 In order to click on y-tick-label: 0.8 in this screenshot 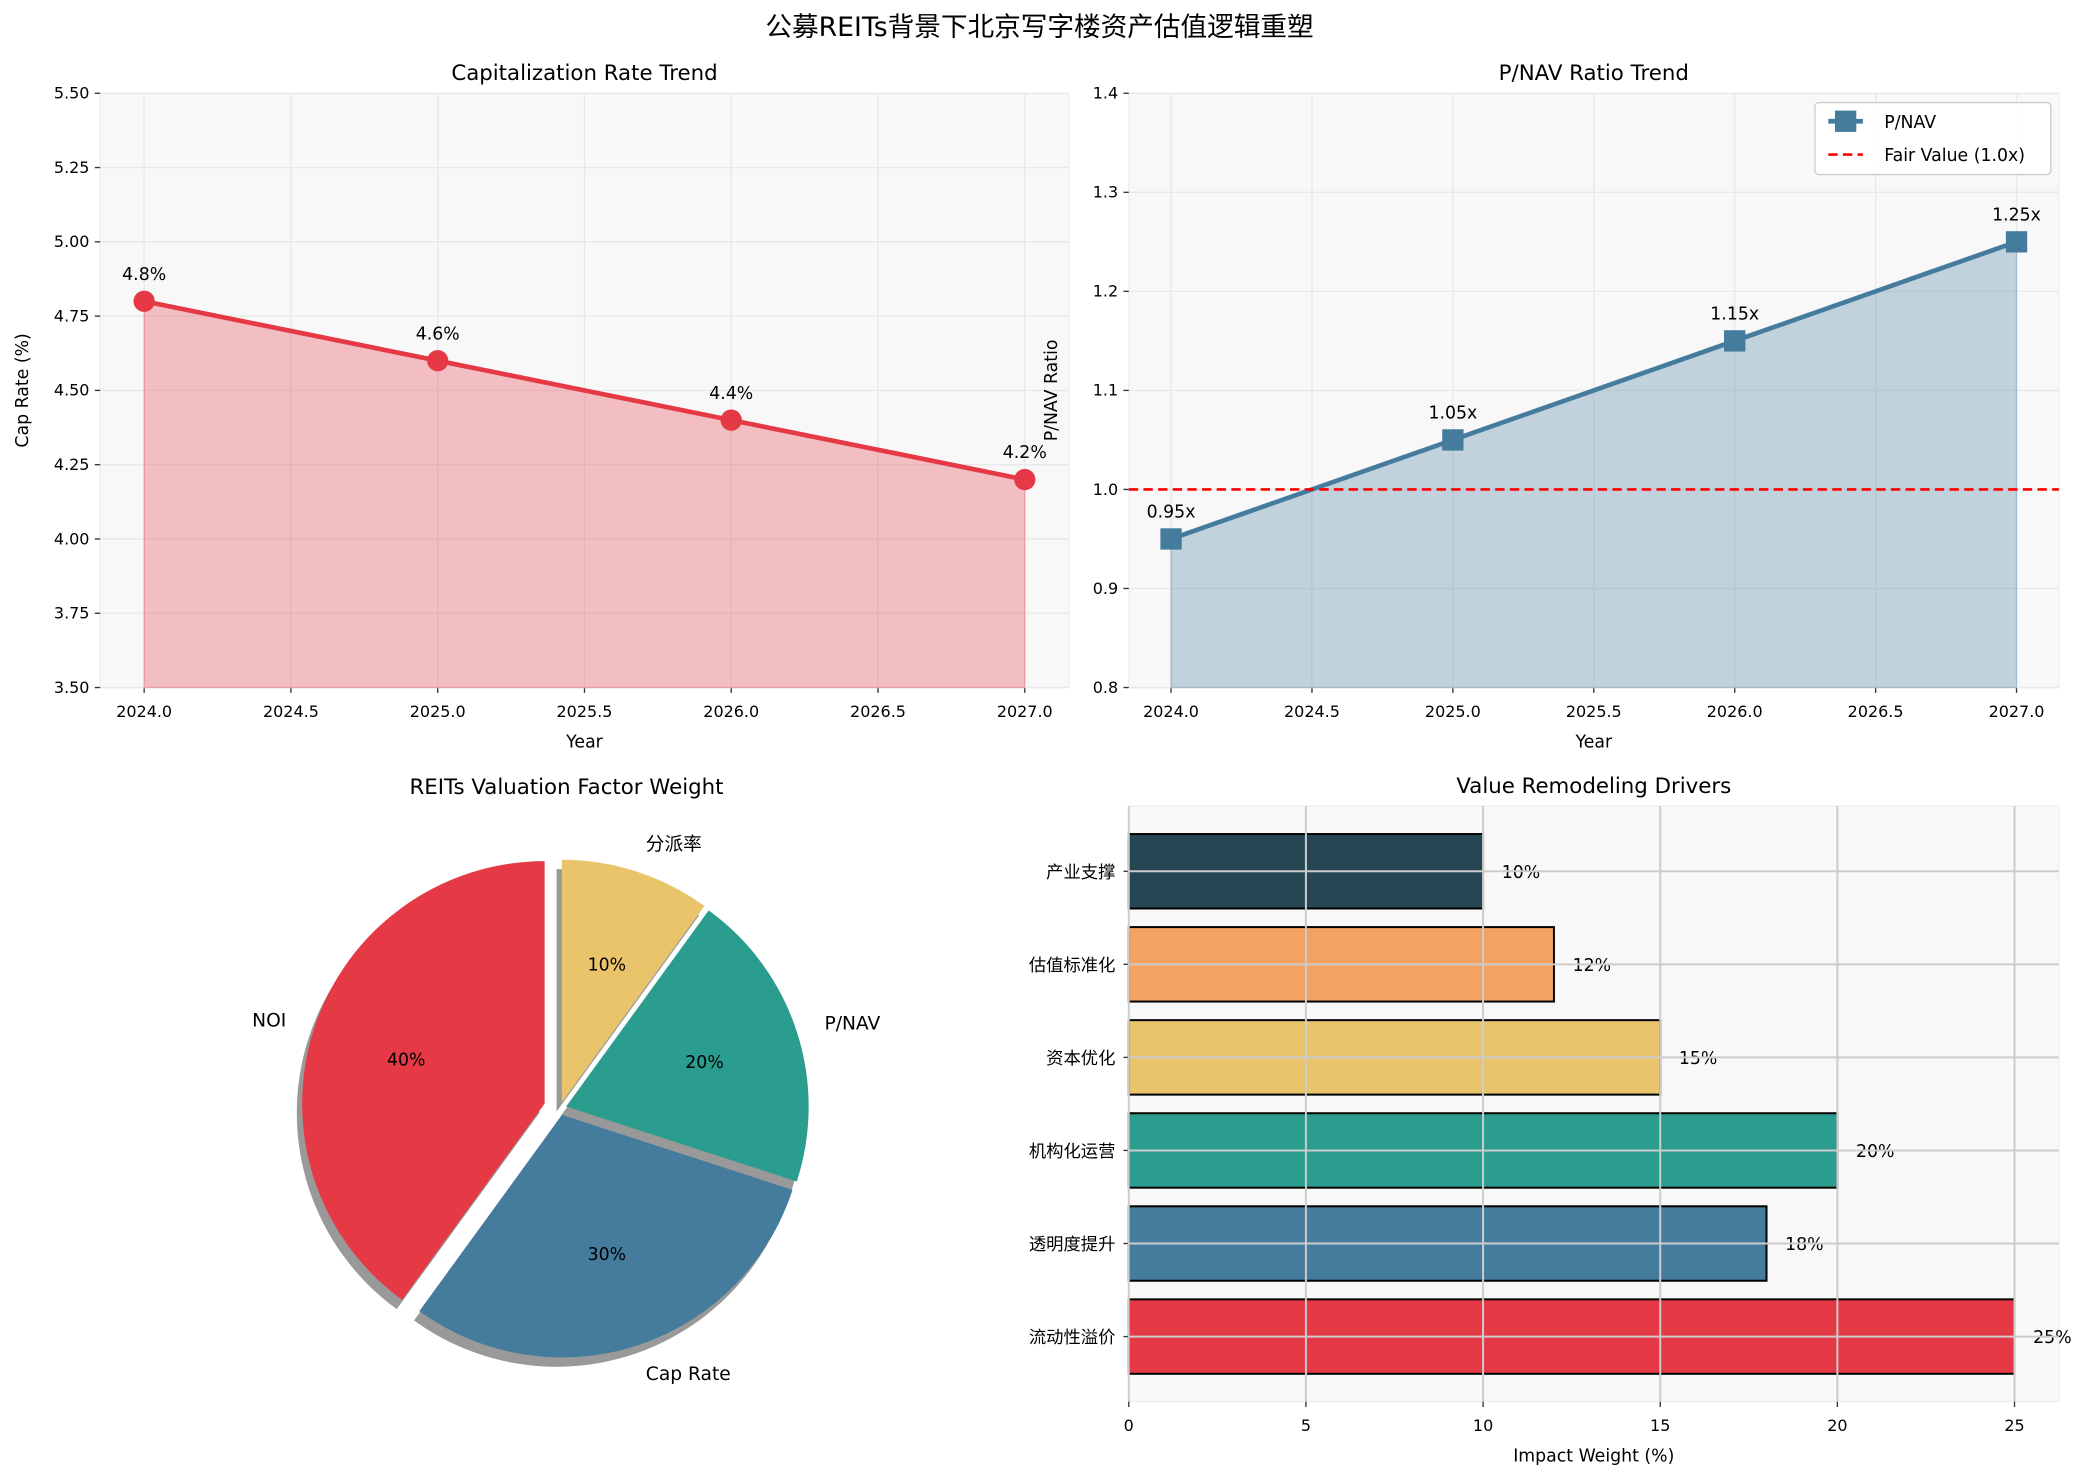, I will do `click(1105, 687)`.